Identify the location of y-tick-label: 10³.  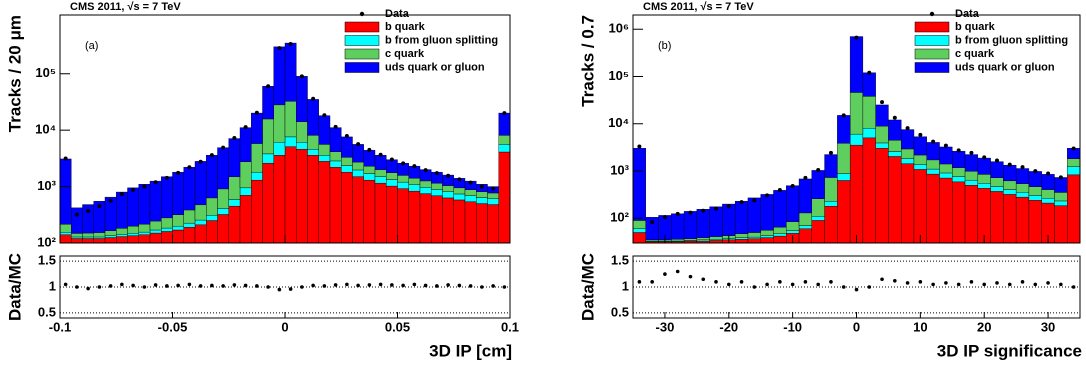
(46, 185).